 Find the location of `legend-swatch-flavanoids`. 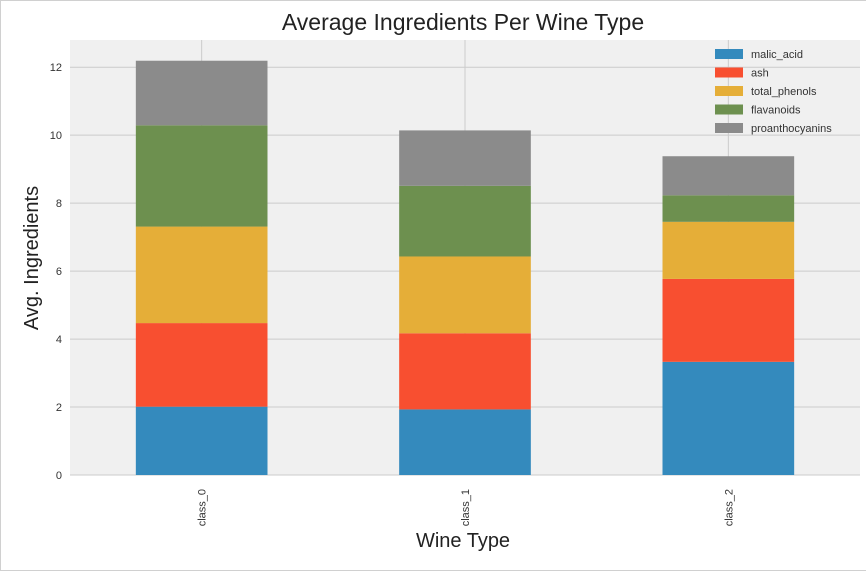

legend-swatch-flavanoids is located at coordinates (729, 109).